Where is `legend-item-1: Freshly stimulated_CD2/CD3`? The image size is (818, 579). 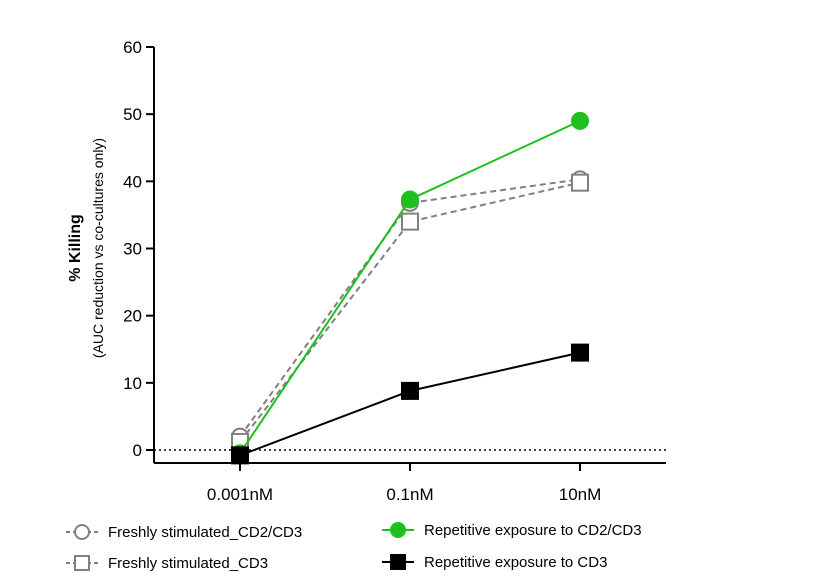 legend-item-1: Freshly stimulated_CD2/CD3 is located at coordinates (184, 532).